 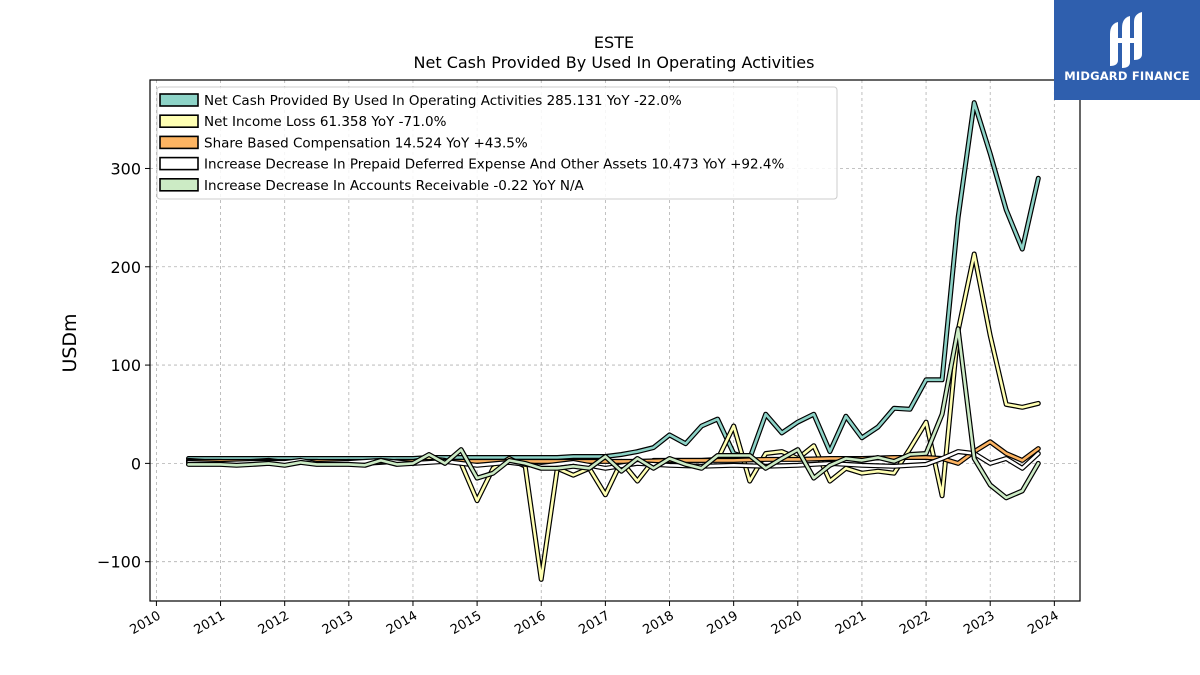 What do you see at coordinates (402, 623) in the screenshot?
I see `x-tick-label: 2014` at bounding box center [402, 623].